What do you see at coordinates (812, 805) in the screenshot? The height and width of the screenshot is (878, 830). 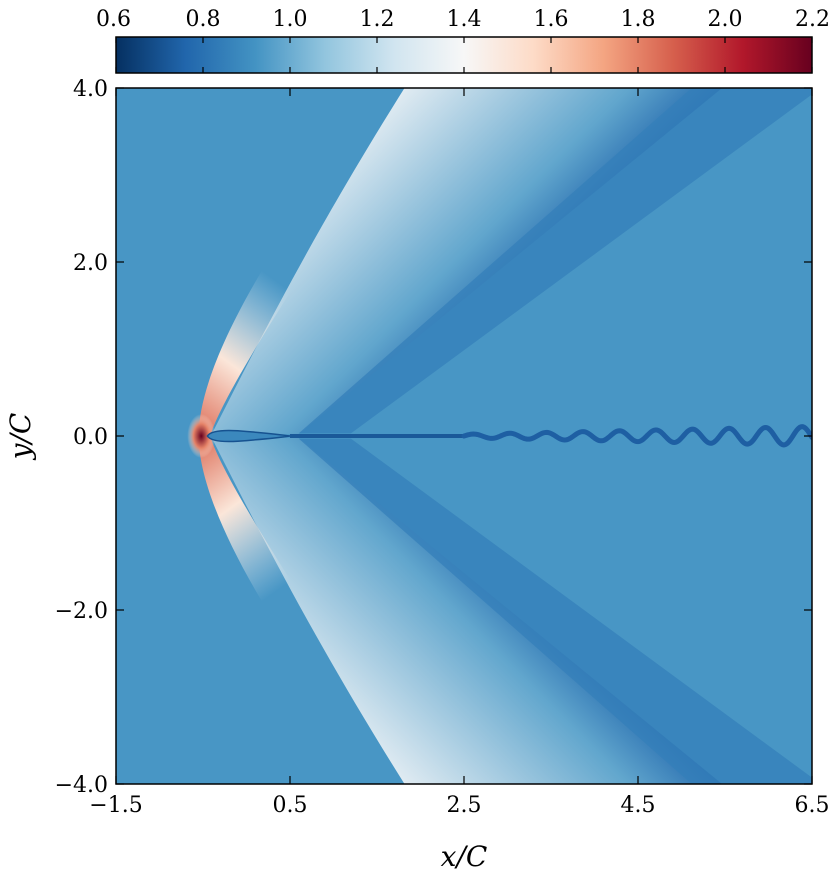 I see `x-tick-label: 6.5` at bounding box center [812, 805].